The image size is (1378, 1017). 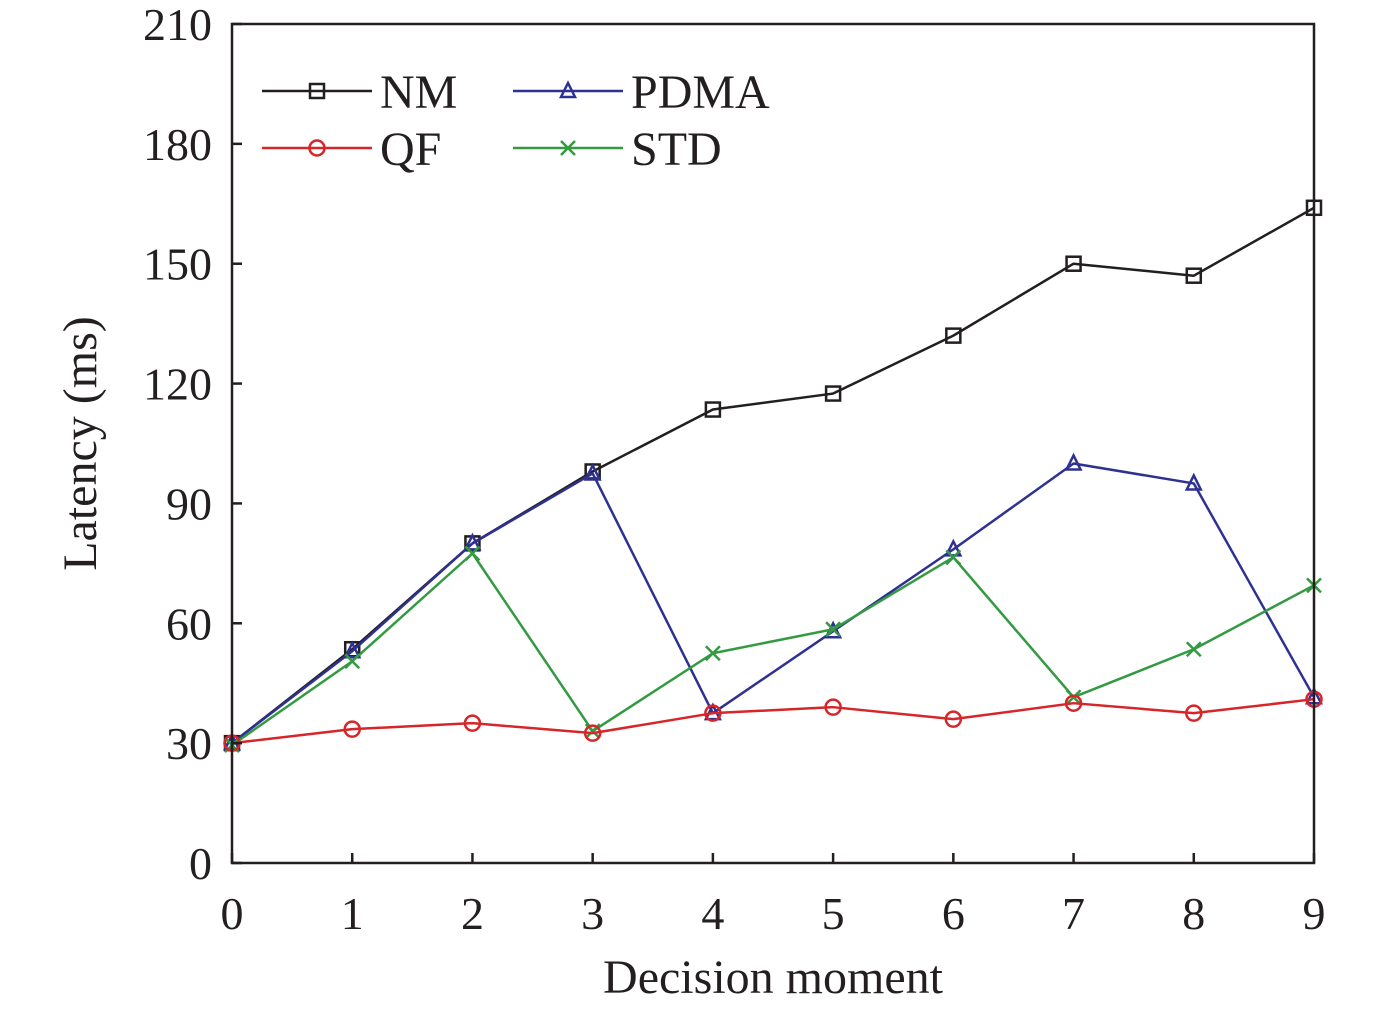 What do you see at coordinates (189, 503) in the screenshot?
I see `y-tick-label: 90` at bounding box center [189, 503].